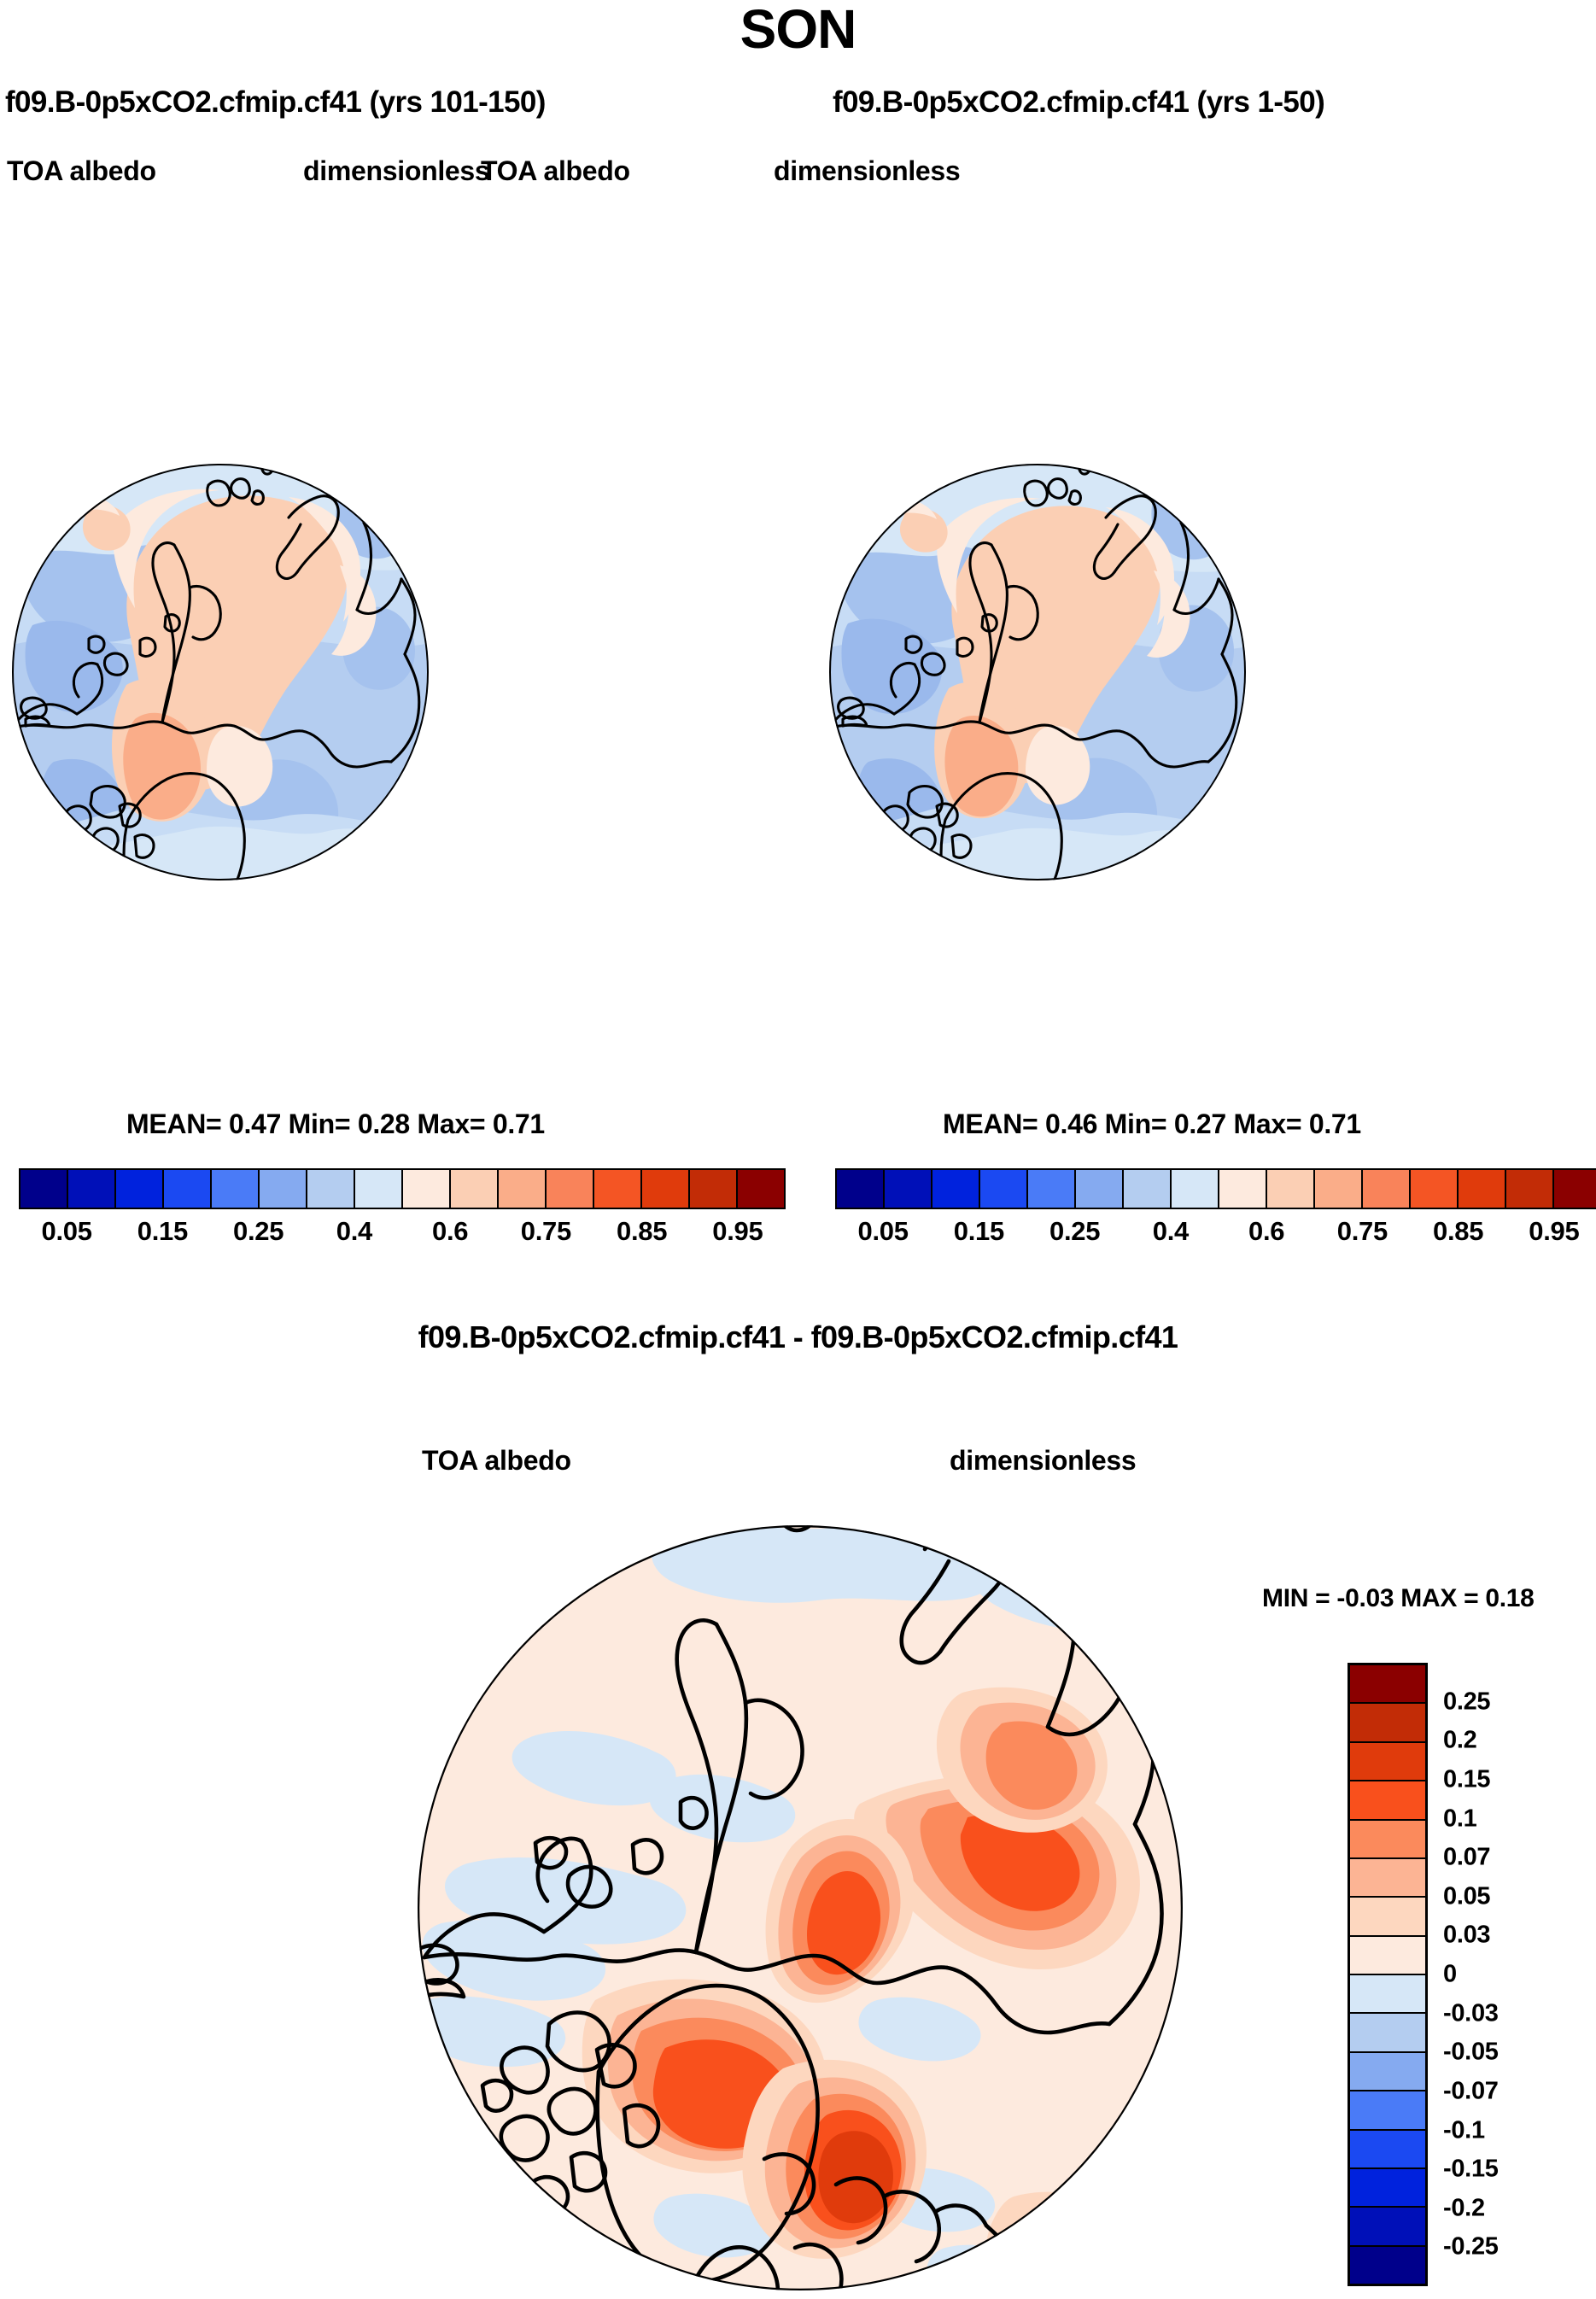  I want to click on right-panel-units-label: dimensionless, so click(867, 170).